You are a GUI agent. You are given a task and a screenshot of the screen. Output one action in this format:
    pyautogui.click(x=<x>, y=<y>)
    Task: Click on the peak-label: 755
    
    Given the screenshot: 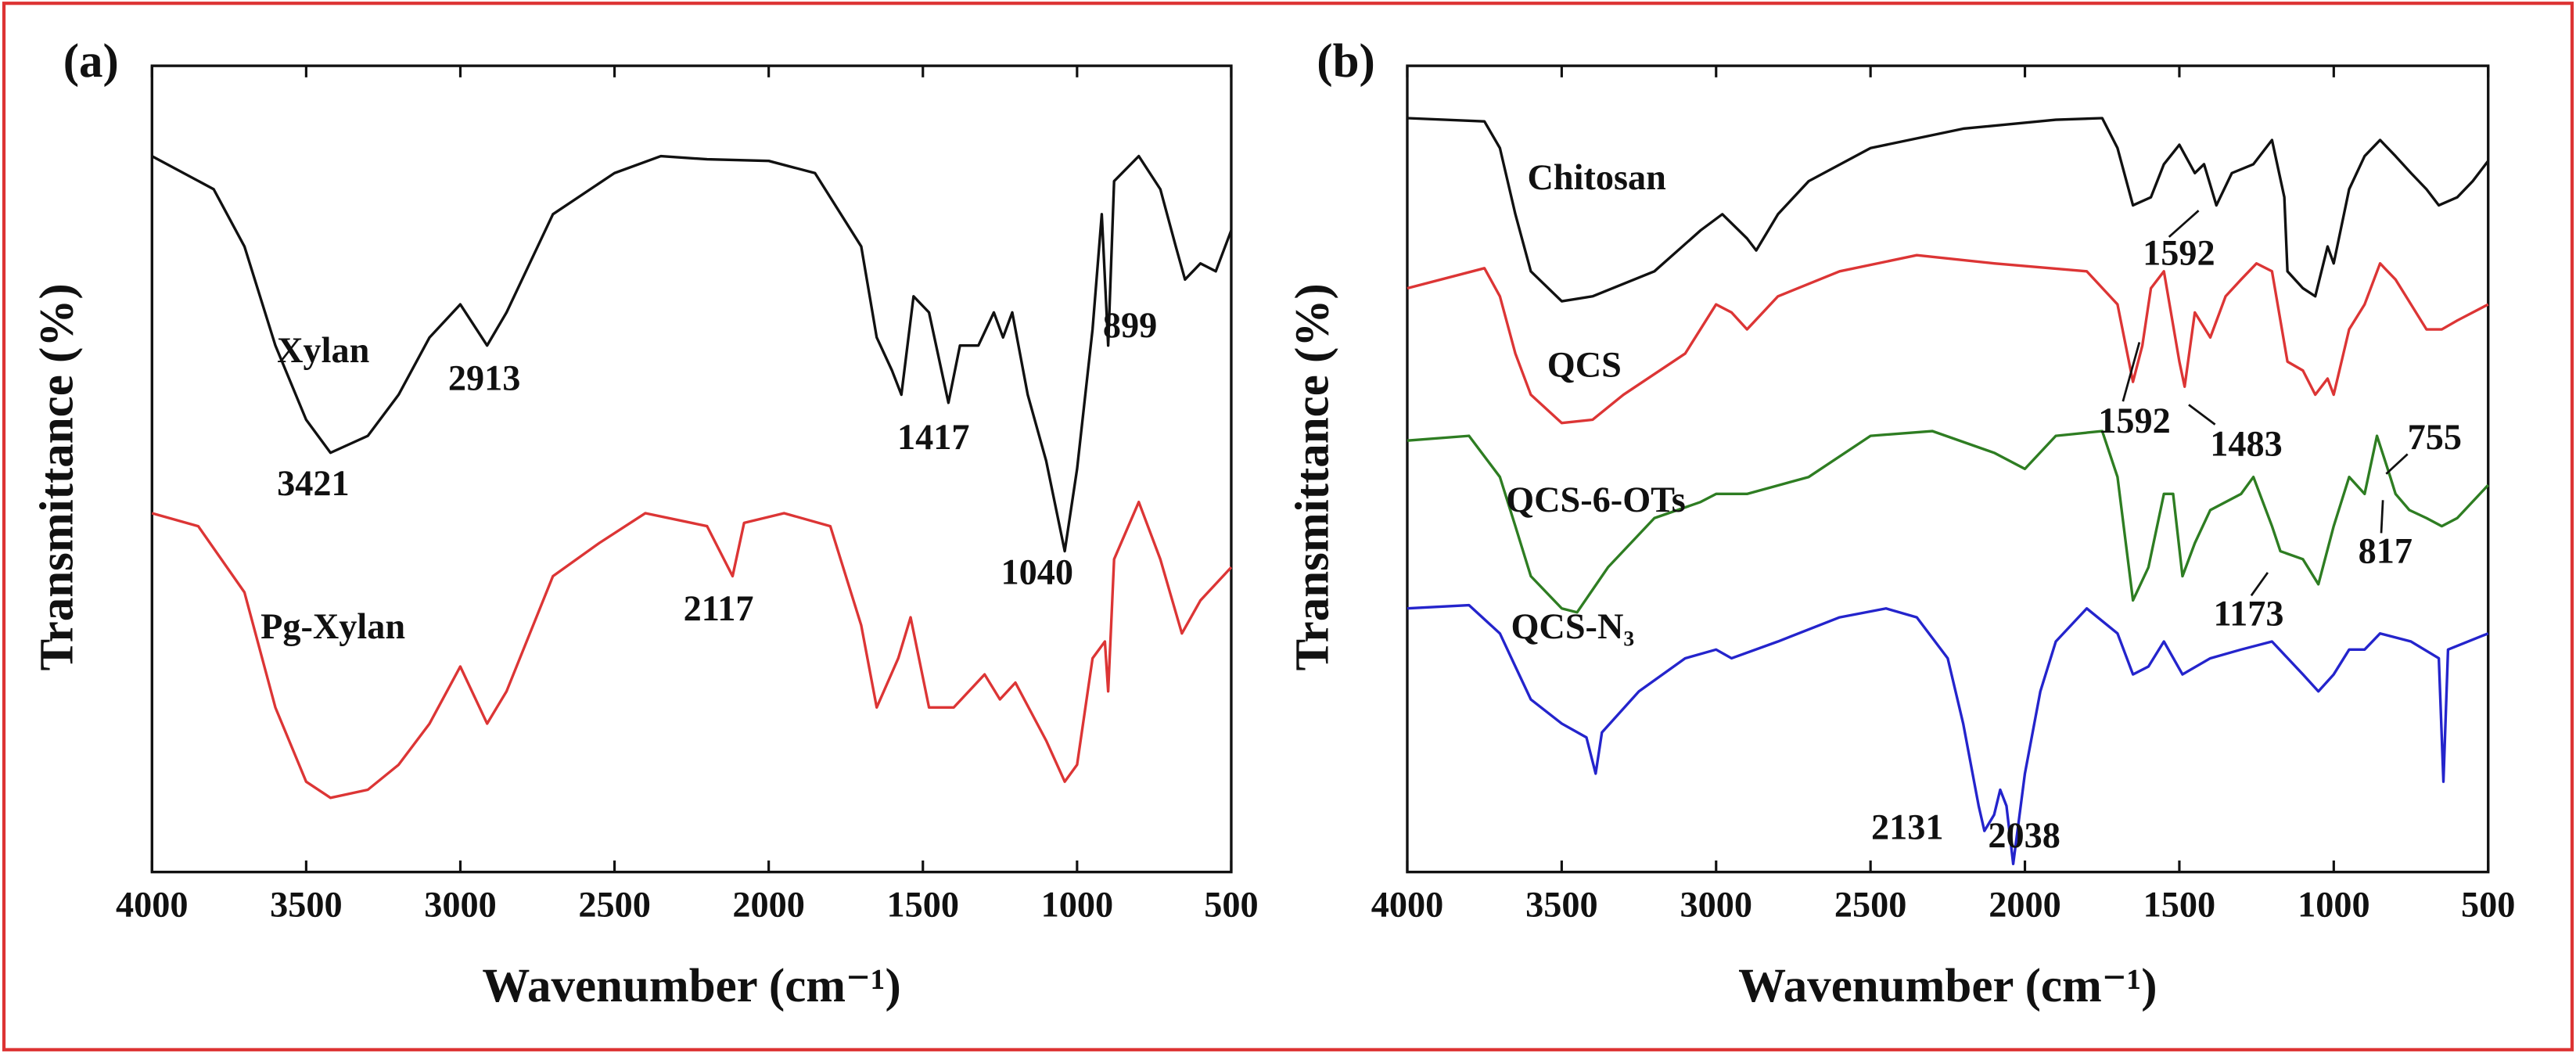 What is the action you would take?
    pyautogui.click(x=2435, y=438)
    